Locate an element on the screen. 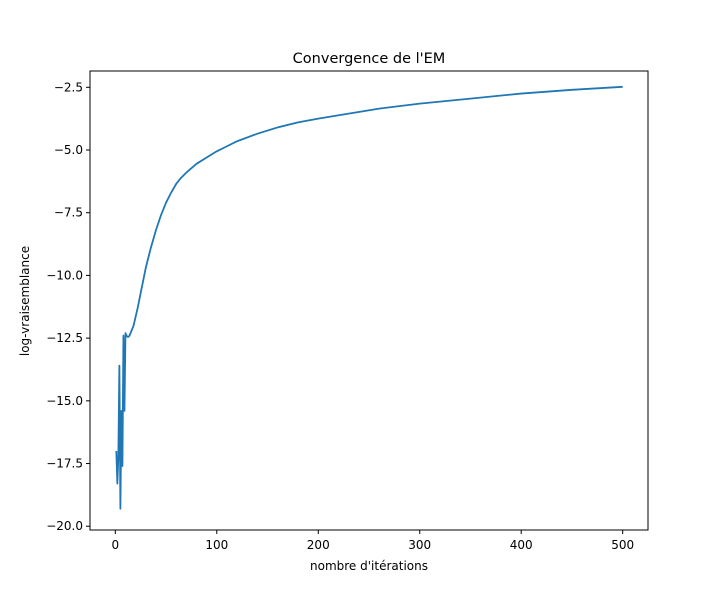  x-axis-ticks: 0 100 200 300 400 500 is located at coordinates (372, 541).